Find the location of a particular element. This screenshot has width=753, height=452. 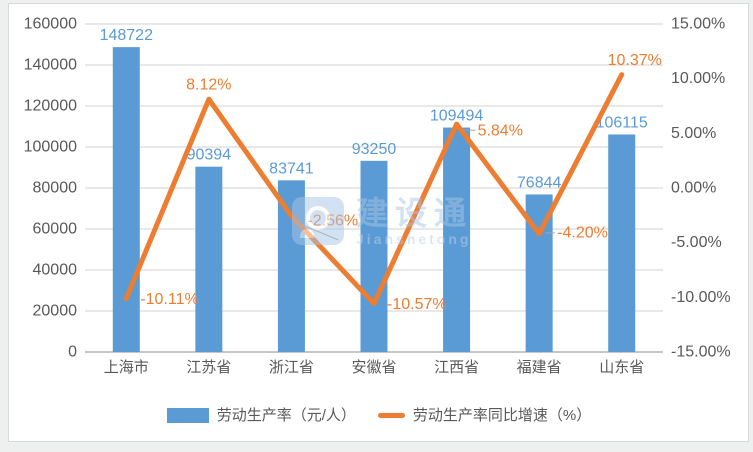

bar-value-label: 109494 is located at coordinates (456, 116).